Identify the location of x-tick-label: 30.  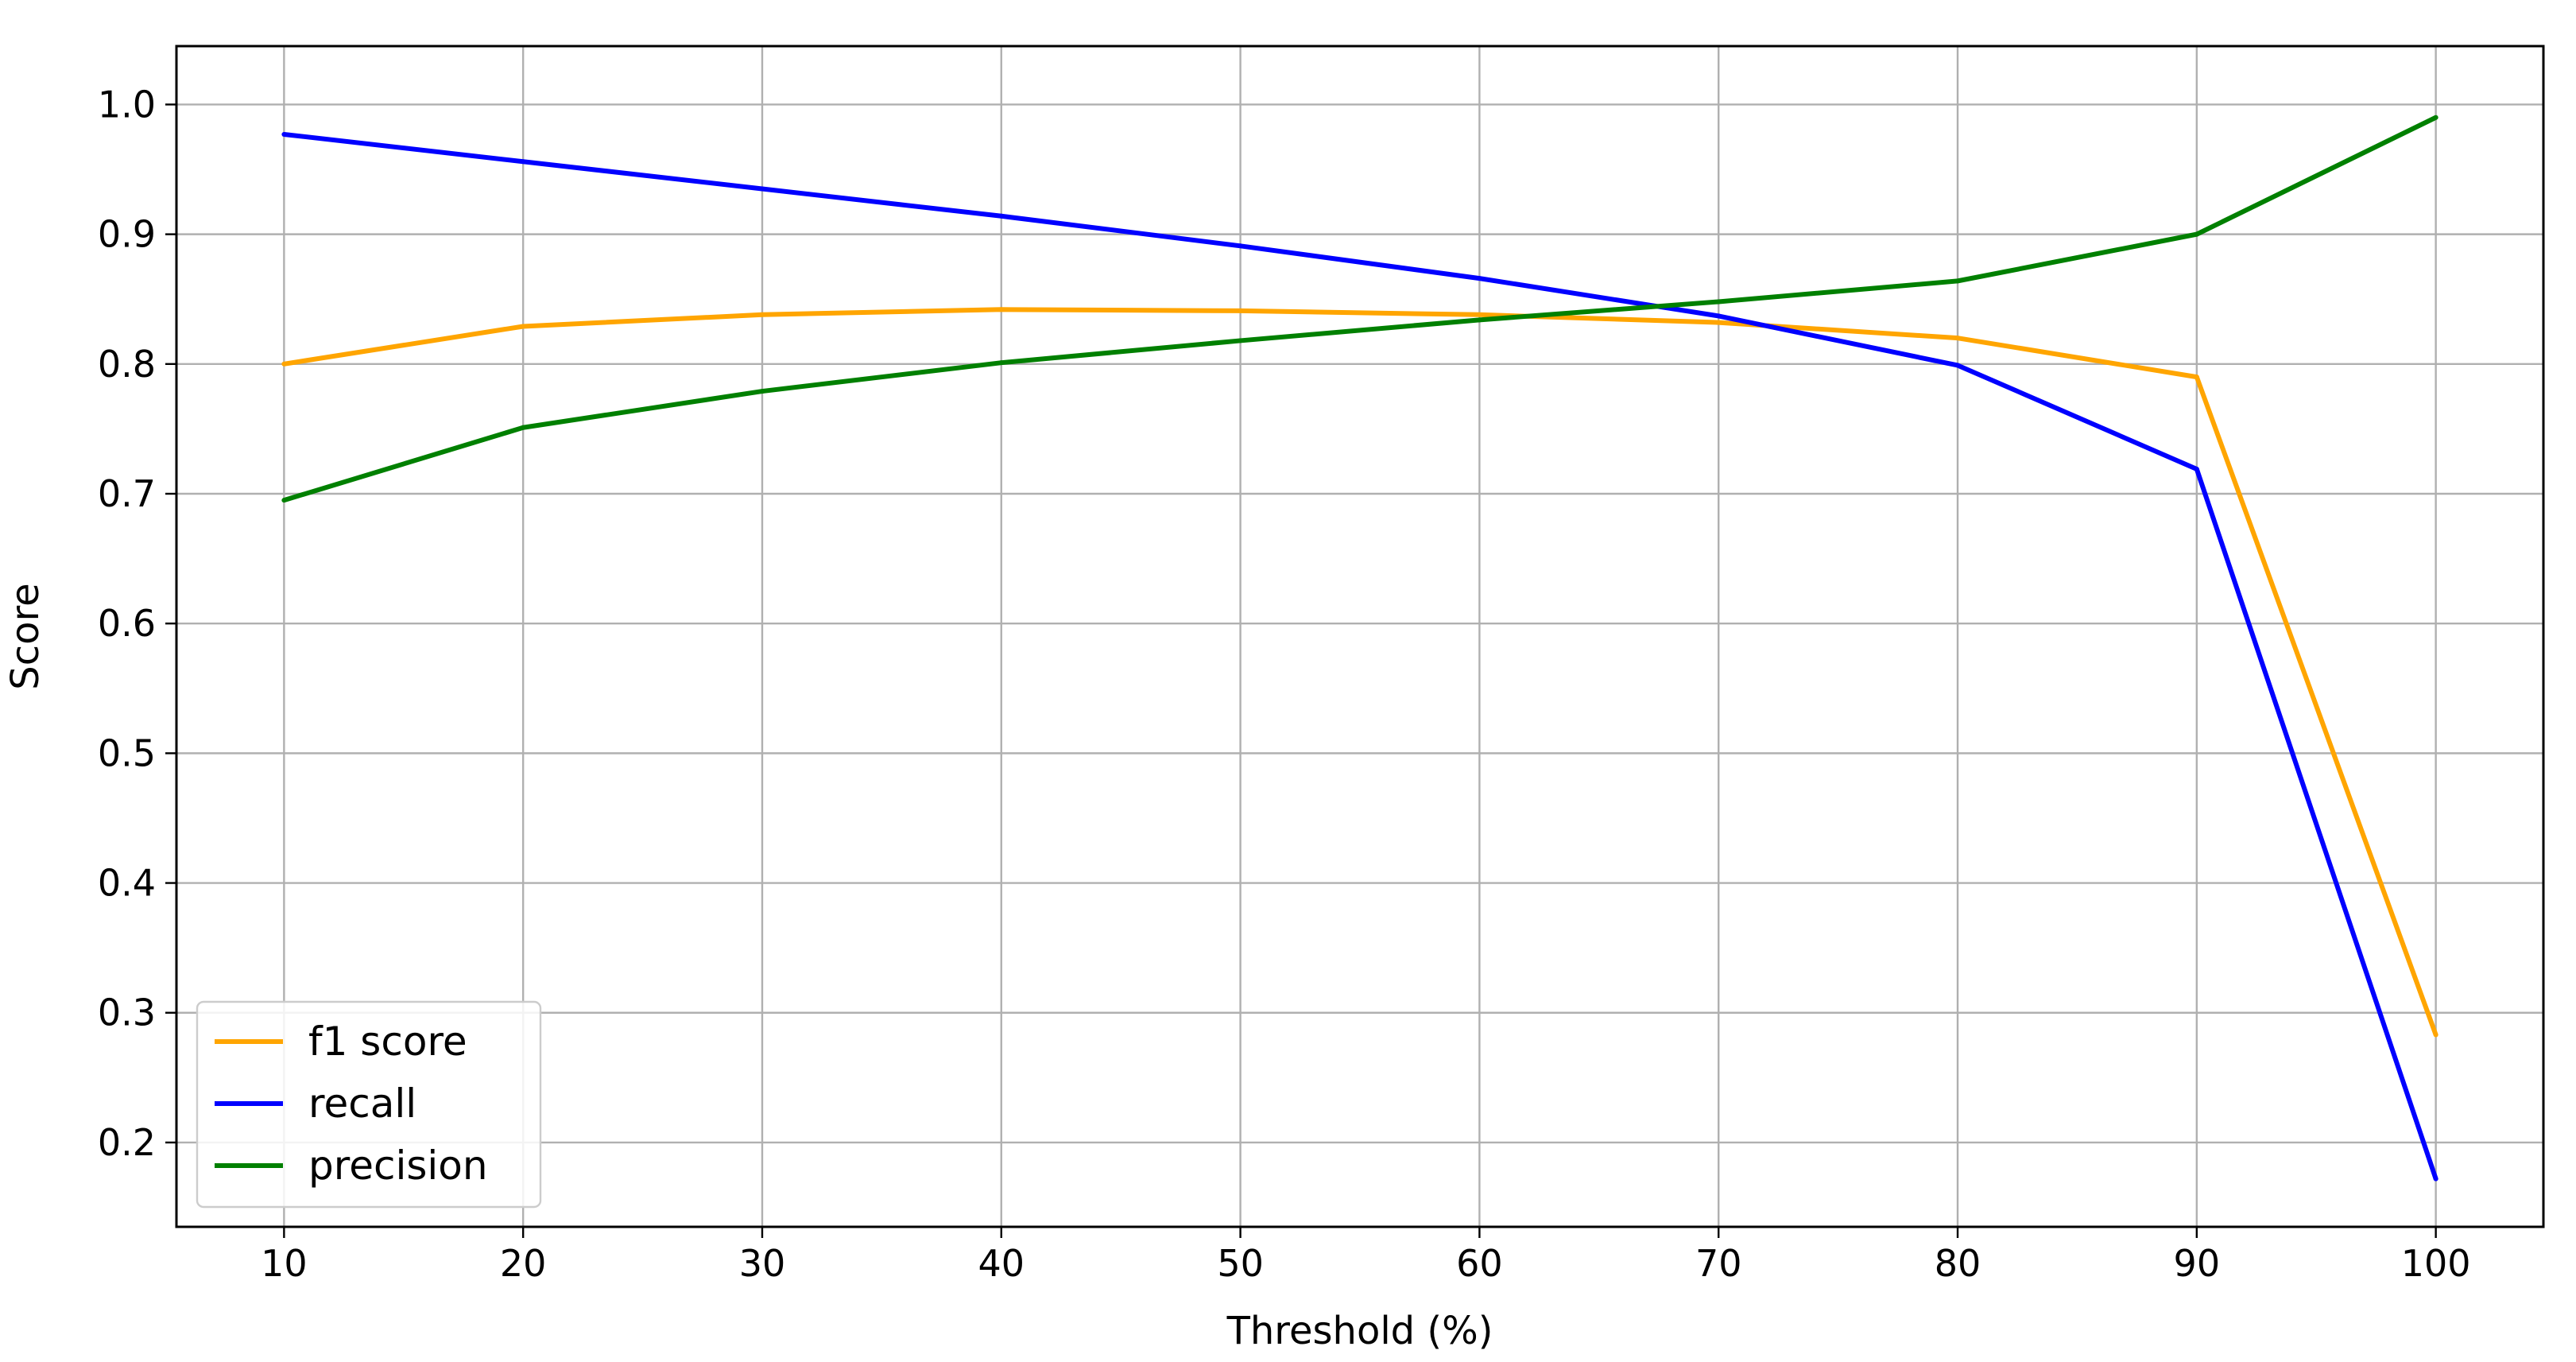
(762, 1263).